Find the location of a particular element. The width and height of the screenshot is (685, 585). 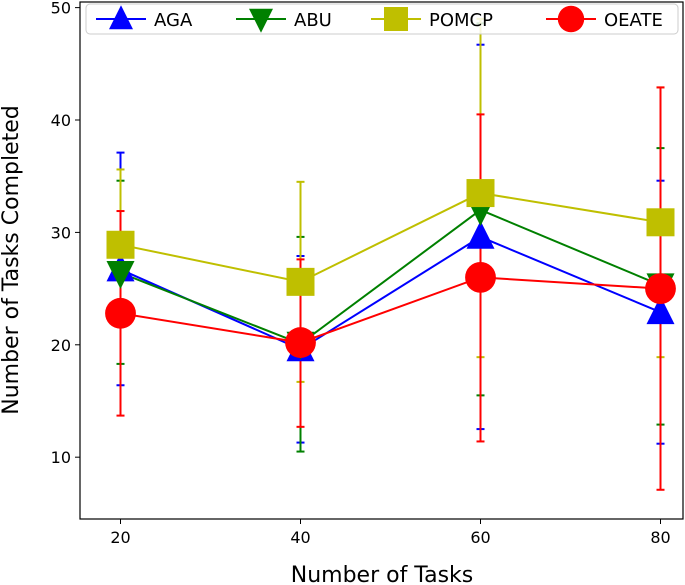

y-tick-label-40: 40 is located at coordinates (61, 120).